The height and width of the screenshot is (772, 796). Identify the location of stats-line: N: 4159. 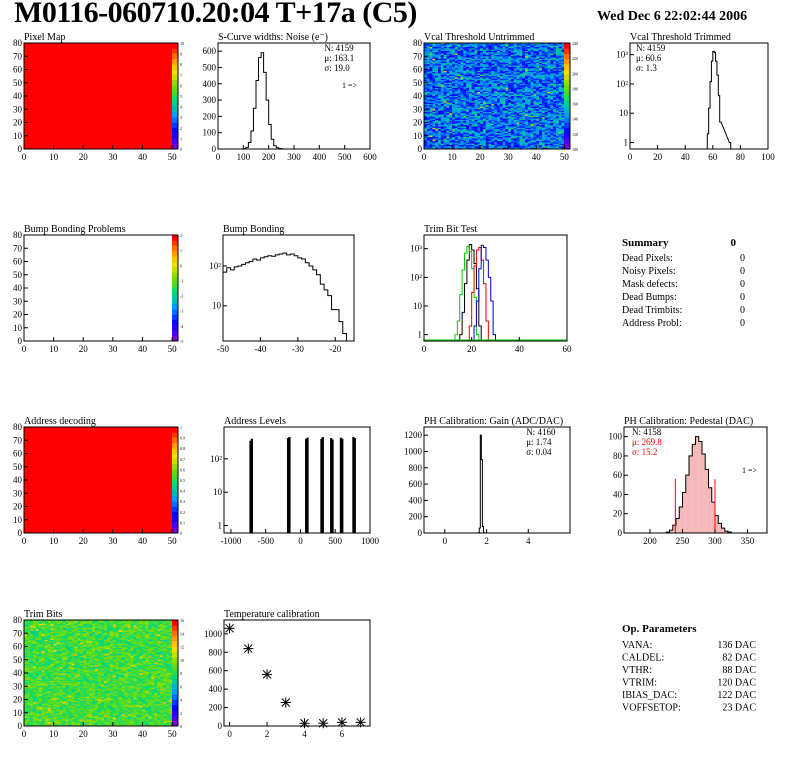
(651, 48).